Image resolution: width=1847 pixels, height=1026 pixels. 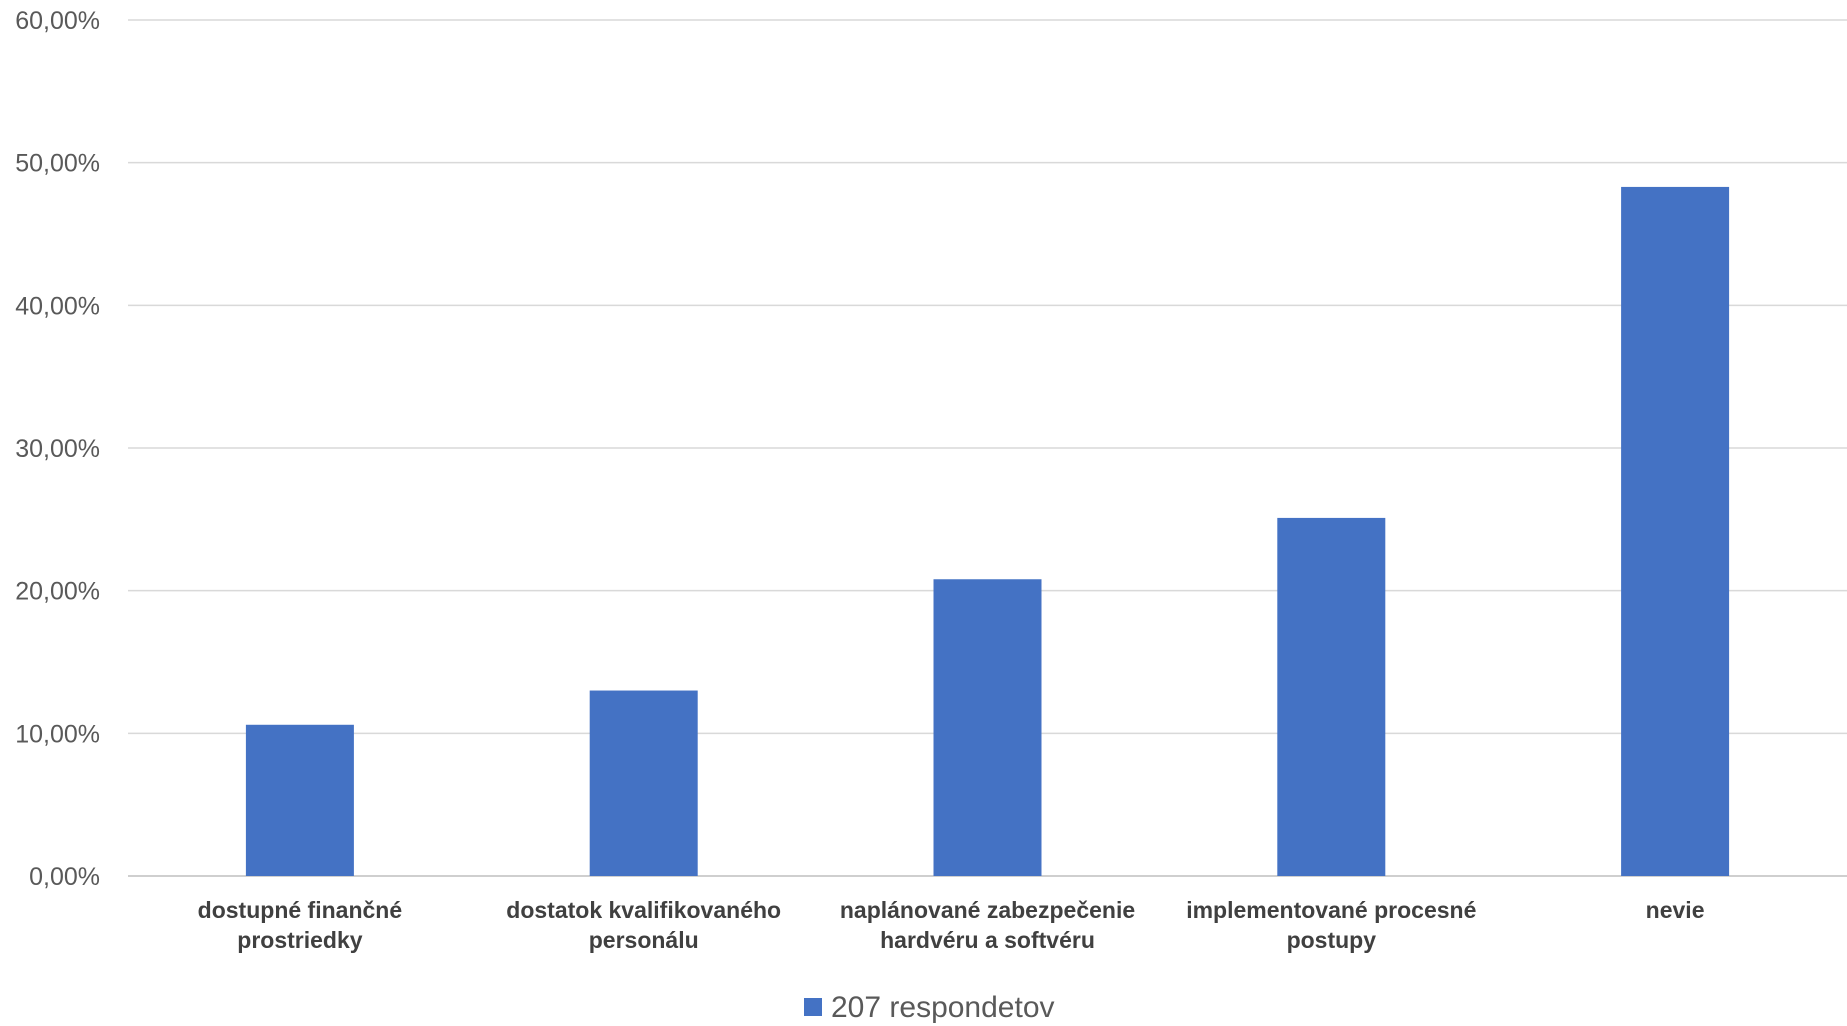 I want to click on y-tick-label: 40,00%, so click(x=57, y=306).